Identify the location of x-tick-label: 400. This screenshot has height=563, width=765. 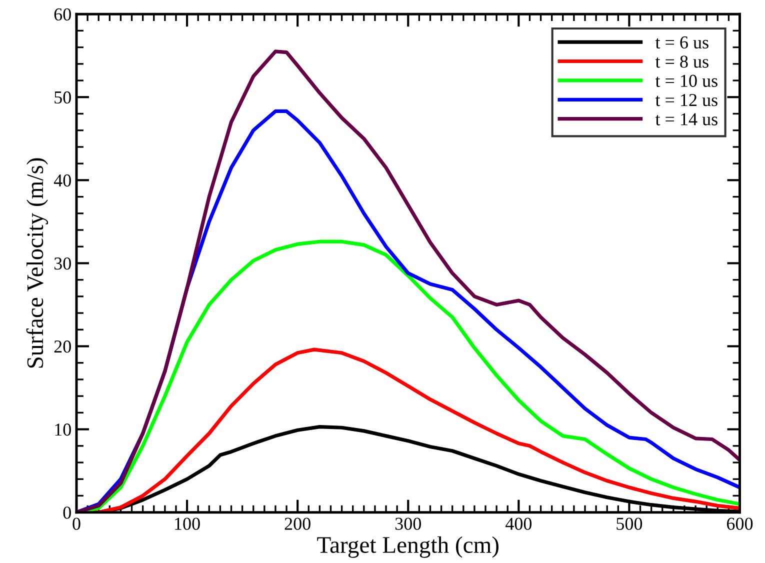
(518, 524).